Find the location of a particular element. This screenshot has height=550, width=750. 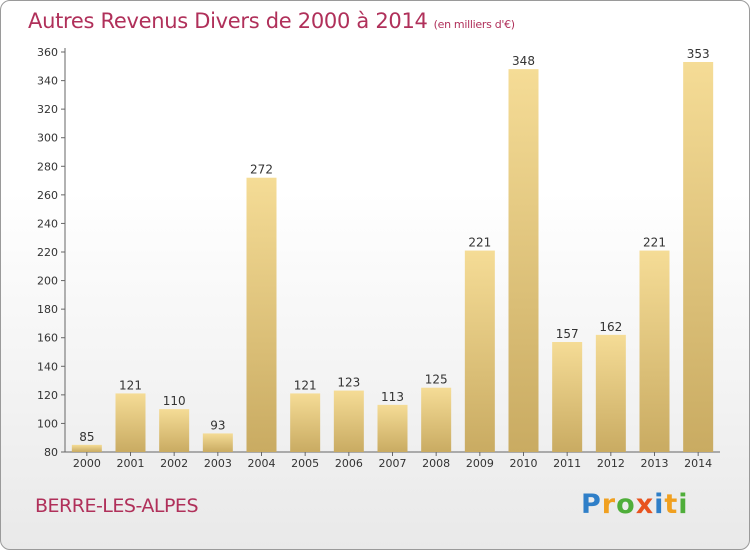

x-tick-label: 2011 is located at coordinates (567, 463).